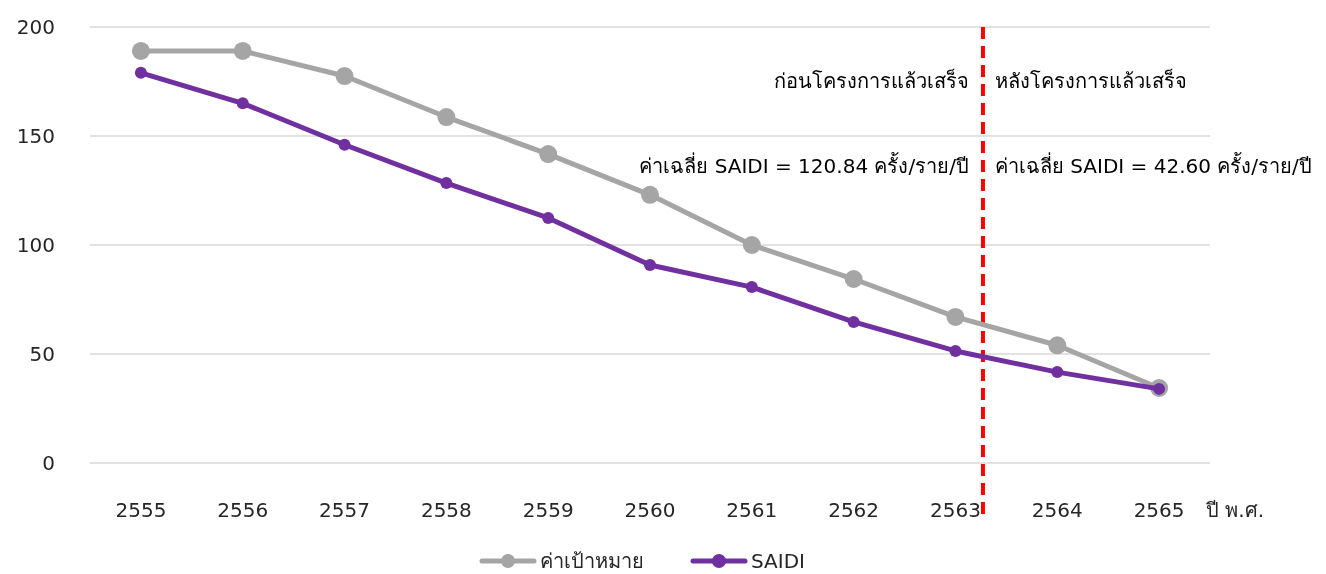  I want to click on legend-label: ค่าเป้าหมาย, so click(592, 561).